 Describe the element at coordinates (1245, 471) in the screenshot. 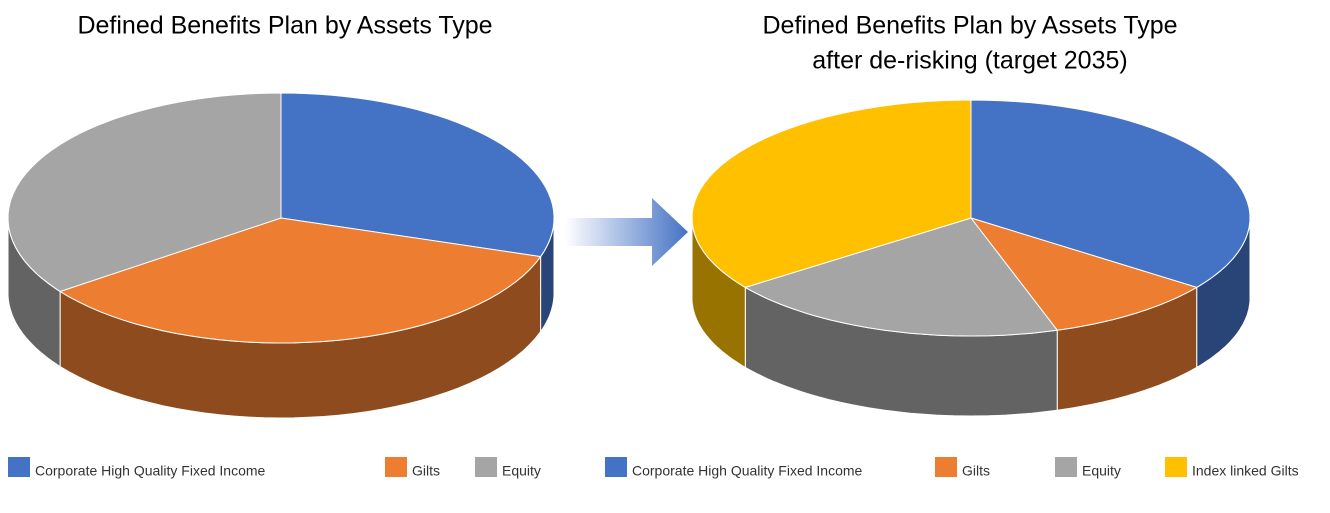

I see `legend-label: Index linked Gilts` at that location.